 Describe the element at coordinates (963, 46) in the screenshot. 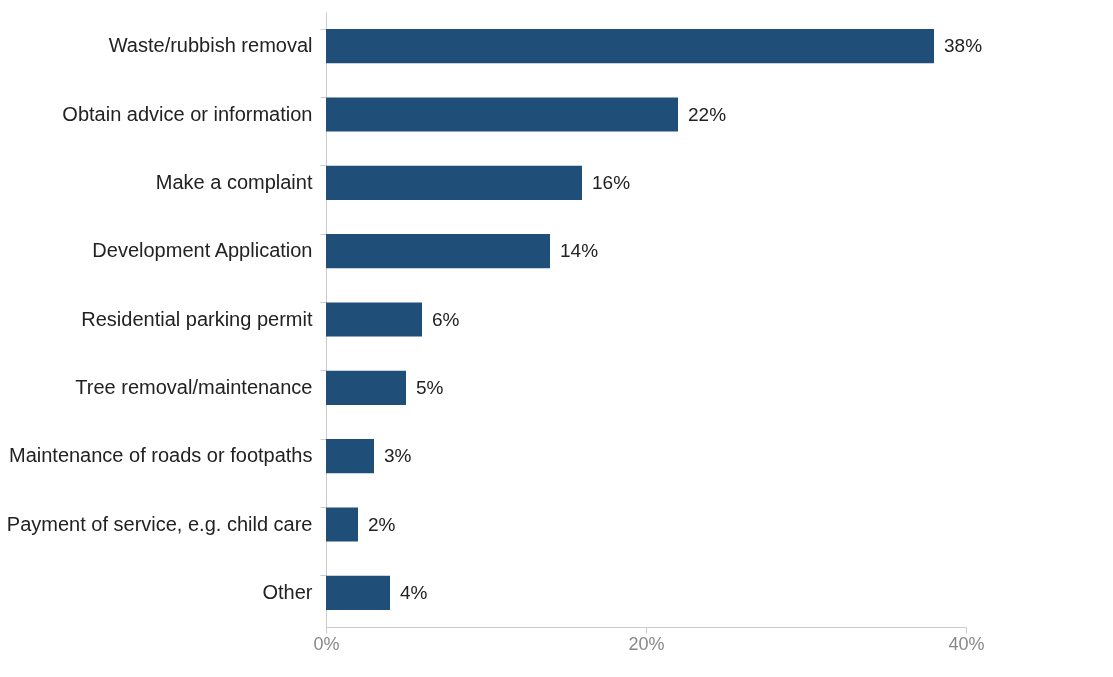

I see `data-label: 38%` at that location.